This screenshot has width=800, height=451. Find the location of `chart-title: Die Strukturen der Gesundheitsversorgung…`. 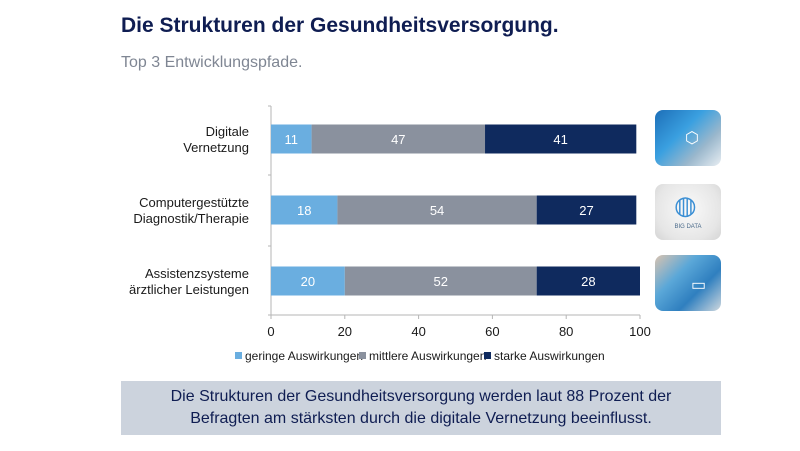

chart-title: Die Strukturen der Gesundheitsversorgung… is located at coordinates (340, 25).